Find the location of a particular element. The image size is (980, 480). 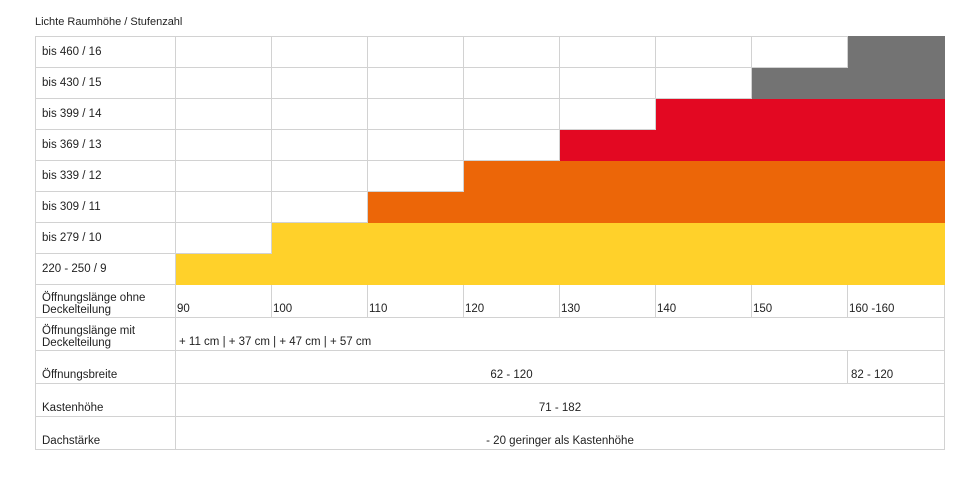

grid-row: bis 369 / 13 is located at coordinates (490, 145).